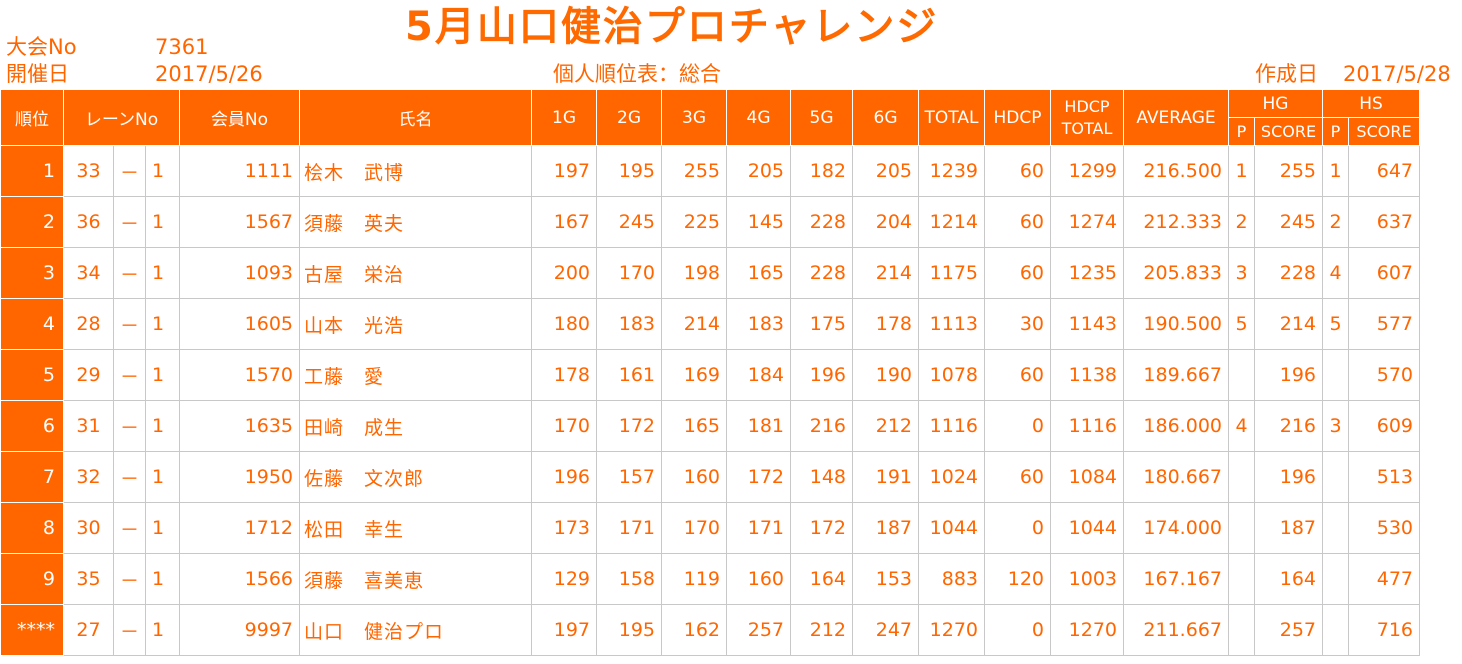  What do you see at coordinates (951, 324) in the screenshot?
I see `total-cell: 1113` at bounding box center [951, 324].